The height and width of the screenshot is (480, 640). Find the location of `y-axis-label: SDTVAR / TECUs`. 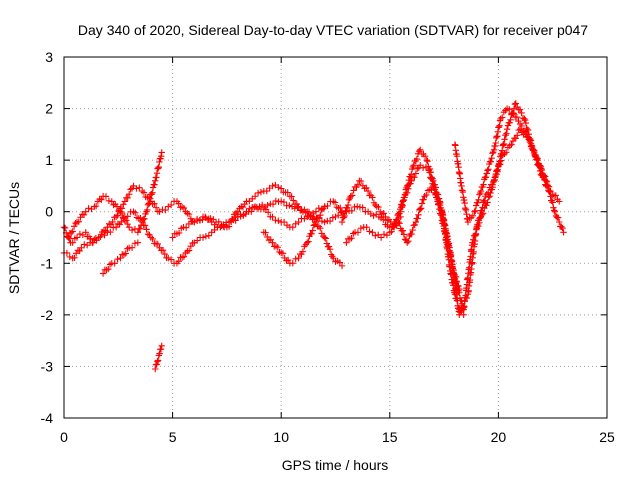

y-axis-label: SDTVAR / TECUs is located at coordinates (14, 238).